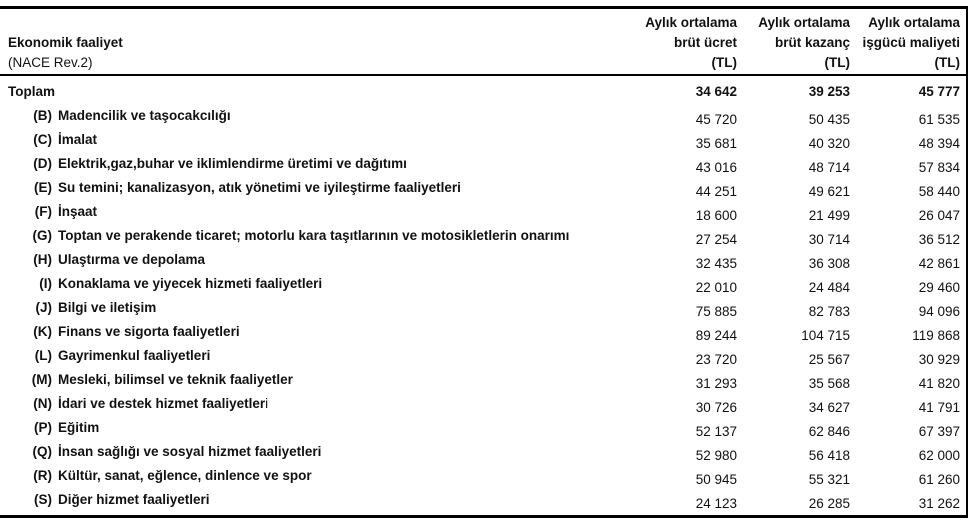  I want to click on value-cell: 75 885, so click(716, 311).